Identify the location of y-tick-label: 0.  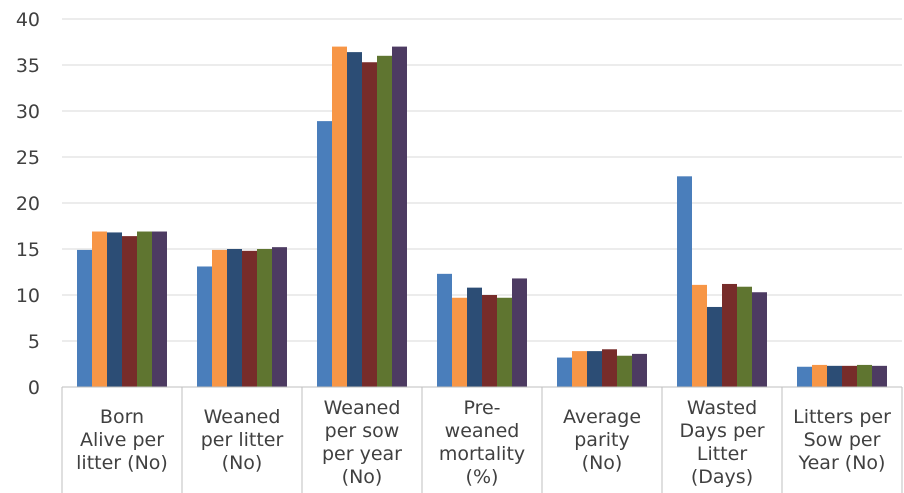
(34, 388).